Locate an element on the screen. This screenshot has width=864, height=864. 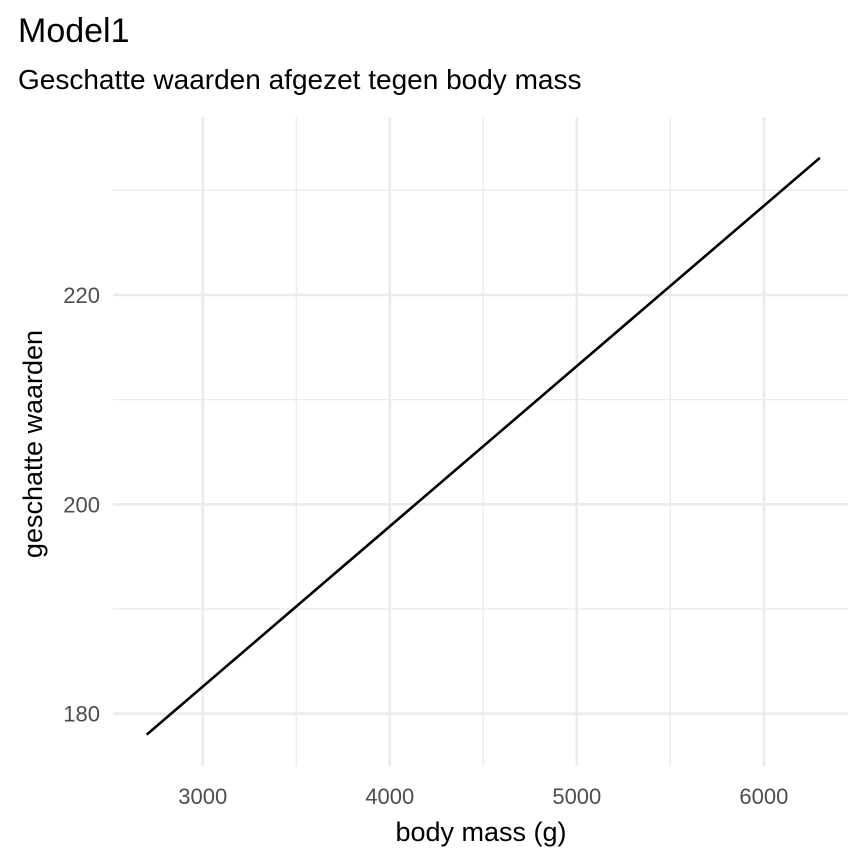
x-axis-ticks: 3000 4000 5000 6000 is located at coordinates (483, 796).